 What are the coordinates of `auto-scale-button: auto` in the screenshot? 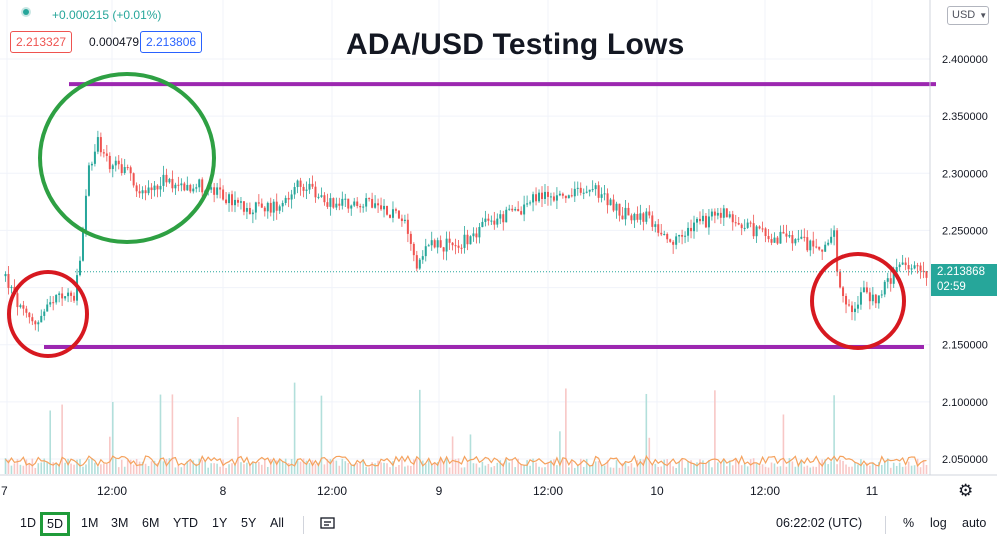 It's located at (974, 523).